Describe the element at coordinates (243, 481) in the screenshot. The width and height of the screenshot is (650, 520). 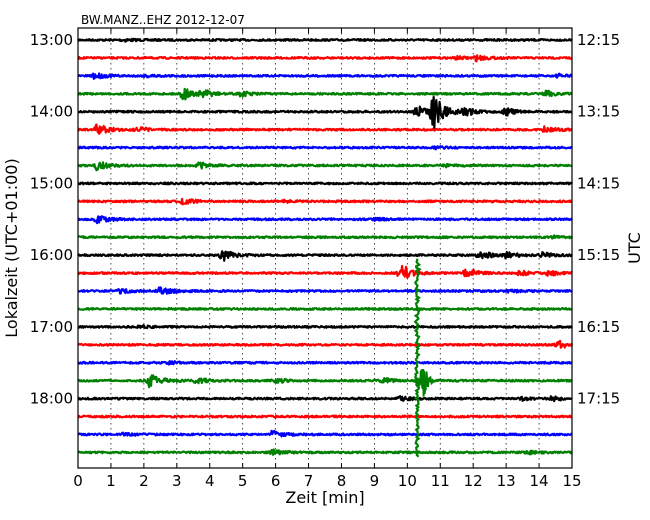
I see `x-tick-label: 5` at that location.